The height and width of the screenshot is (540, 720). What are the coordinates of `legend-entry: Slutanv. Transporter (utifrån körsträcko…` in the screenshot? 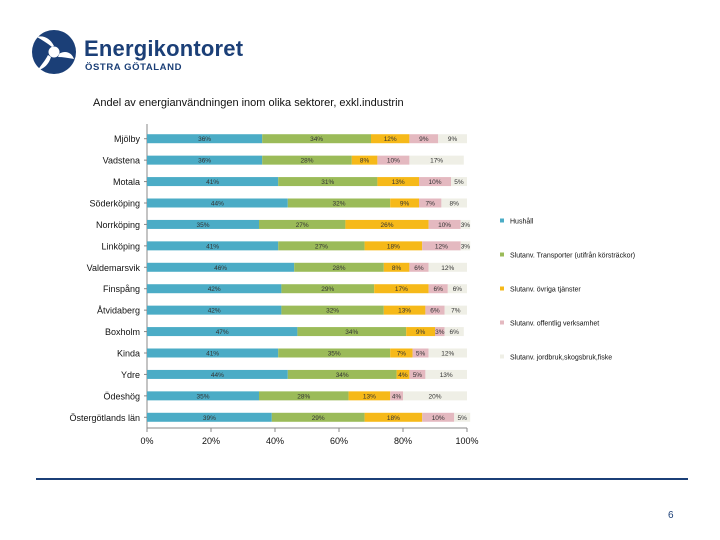 It's located at (572, 256).